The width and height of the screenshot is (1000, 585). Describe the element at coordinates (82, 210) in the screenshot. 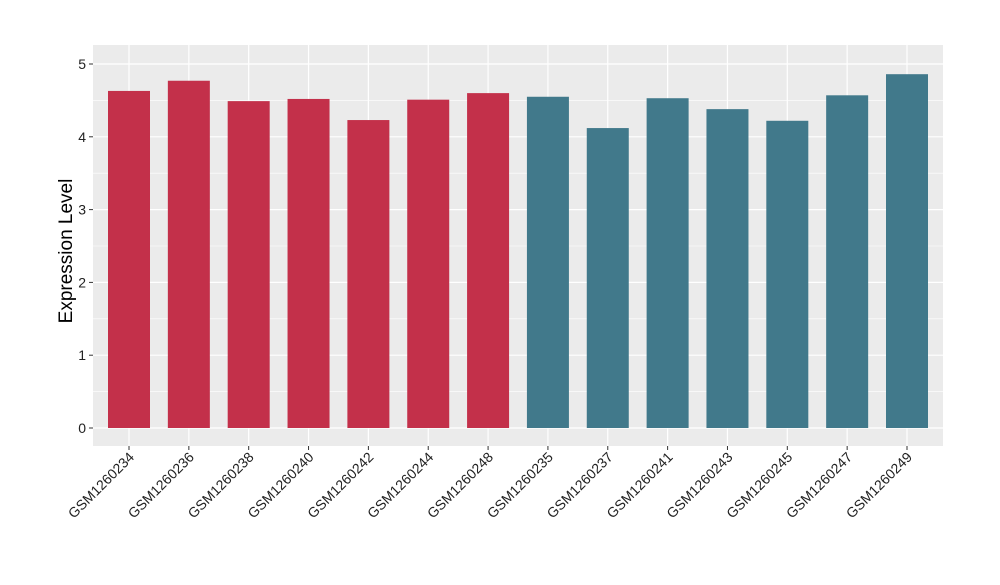

I see `y-tick-label: 3` at that location.